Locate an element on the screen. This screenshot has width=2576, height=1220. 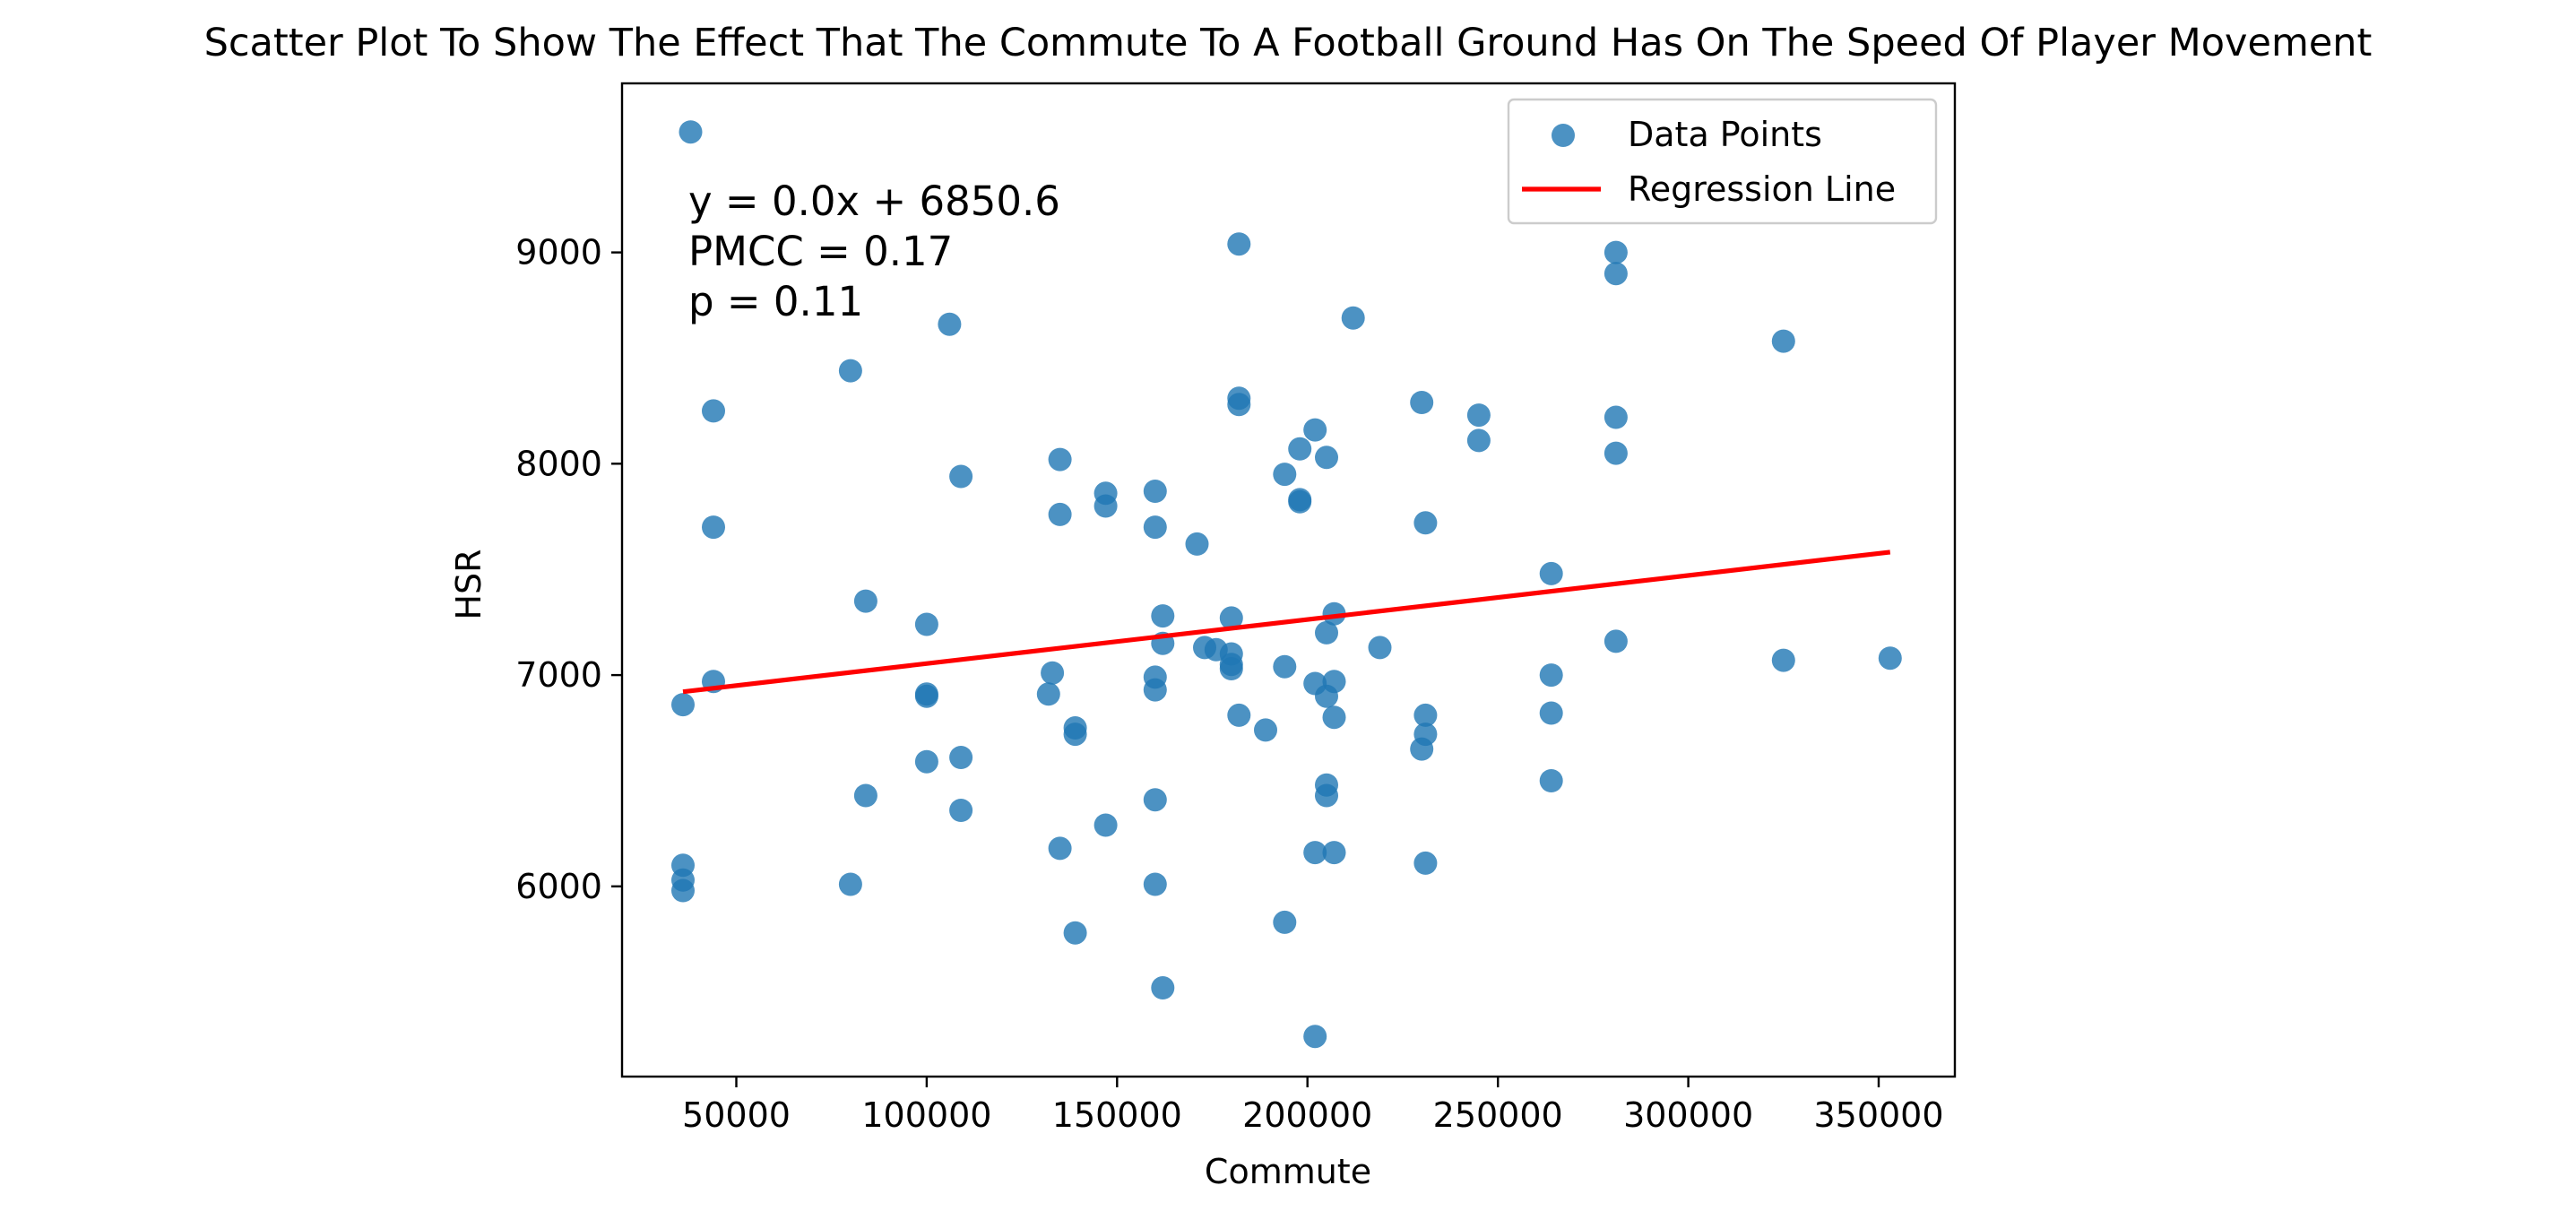
x-axis-label: Commute is located at coordinates (1288, 1171).